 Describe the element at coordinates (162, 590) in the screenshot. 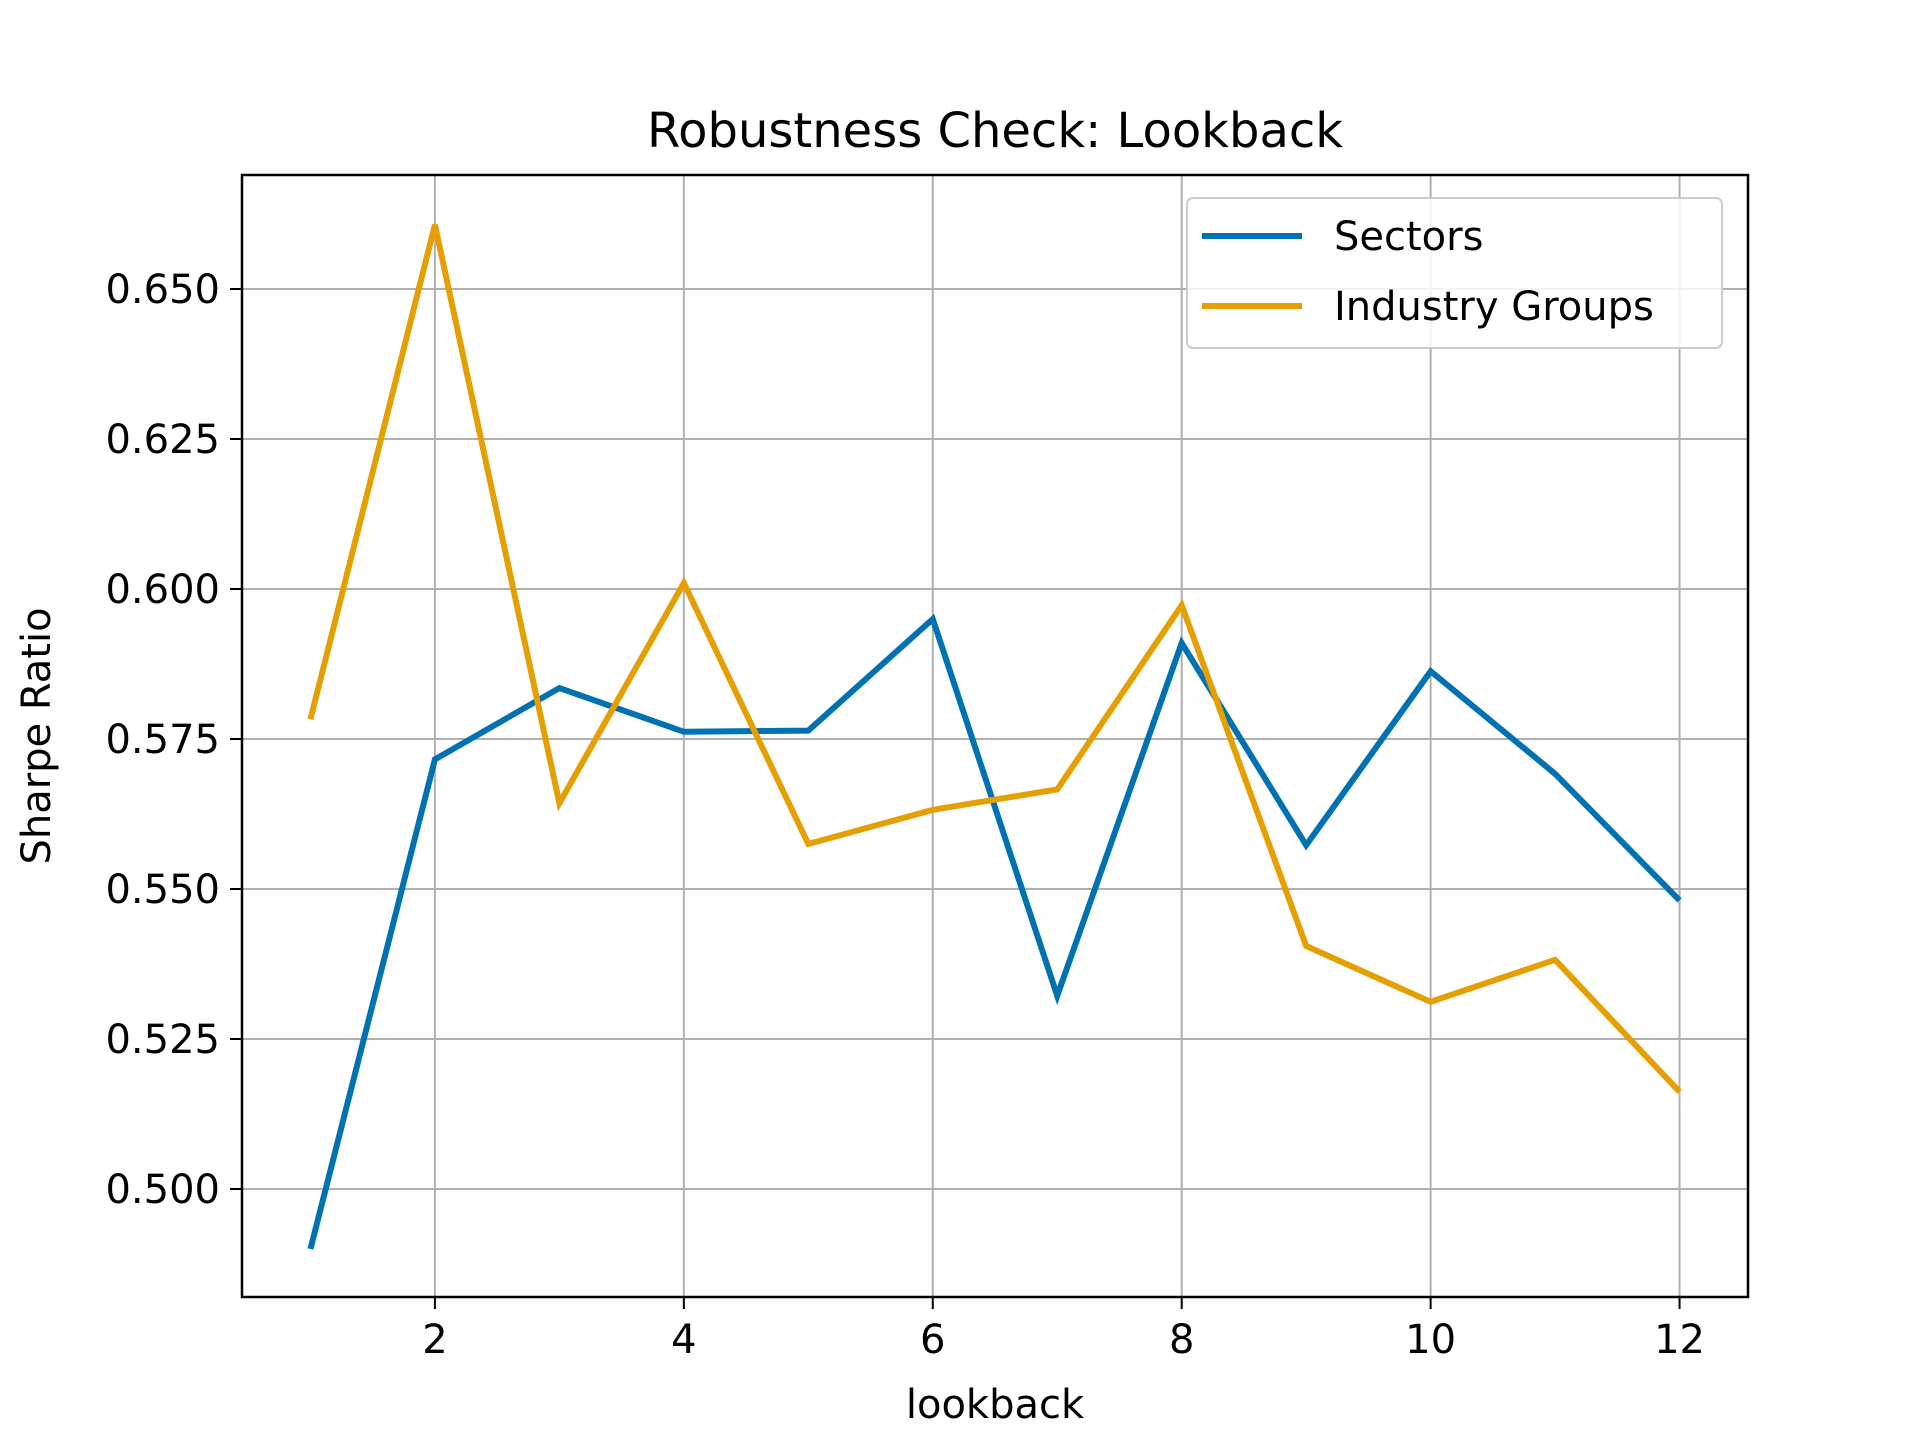

I see `y-tick-label: 0.600` at that location.